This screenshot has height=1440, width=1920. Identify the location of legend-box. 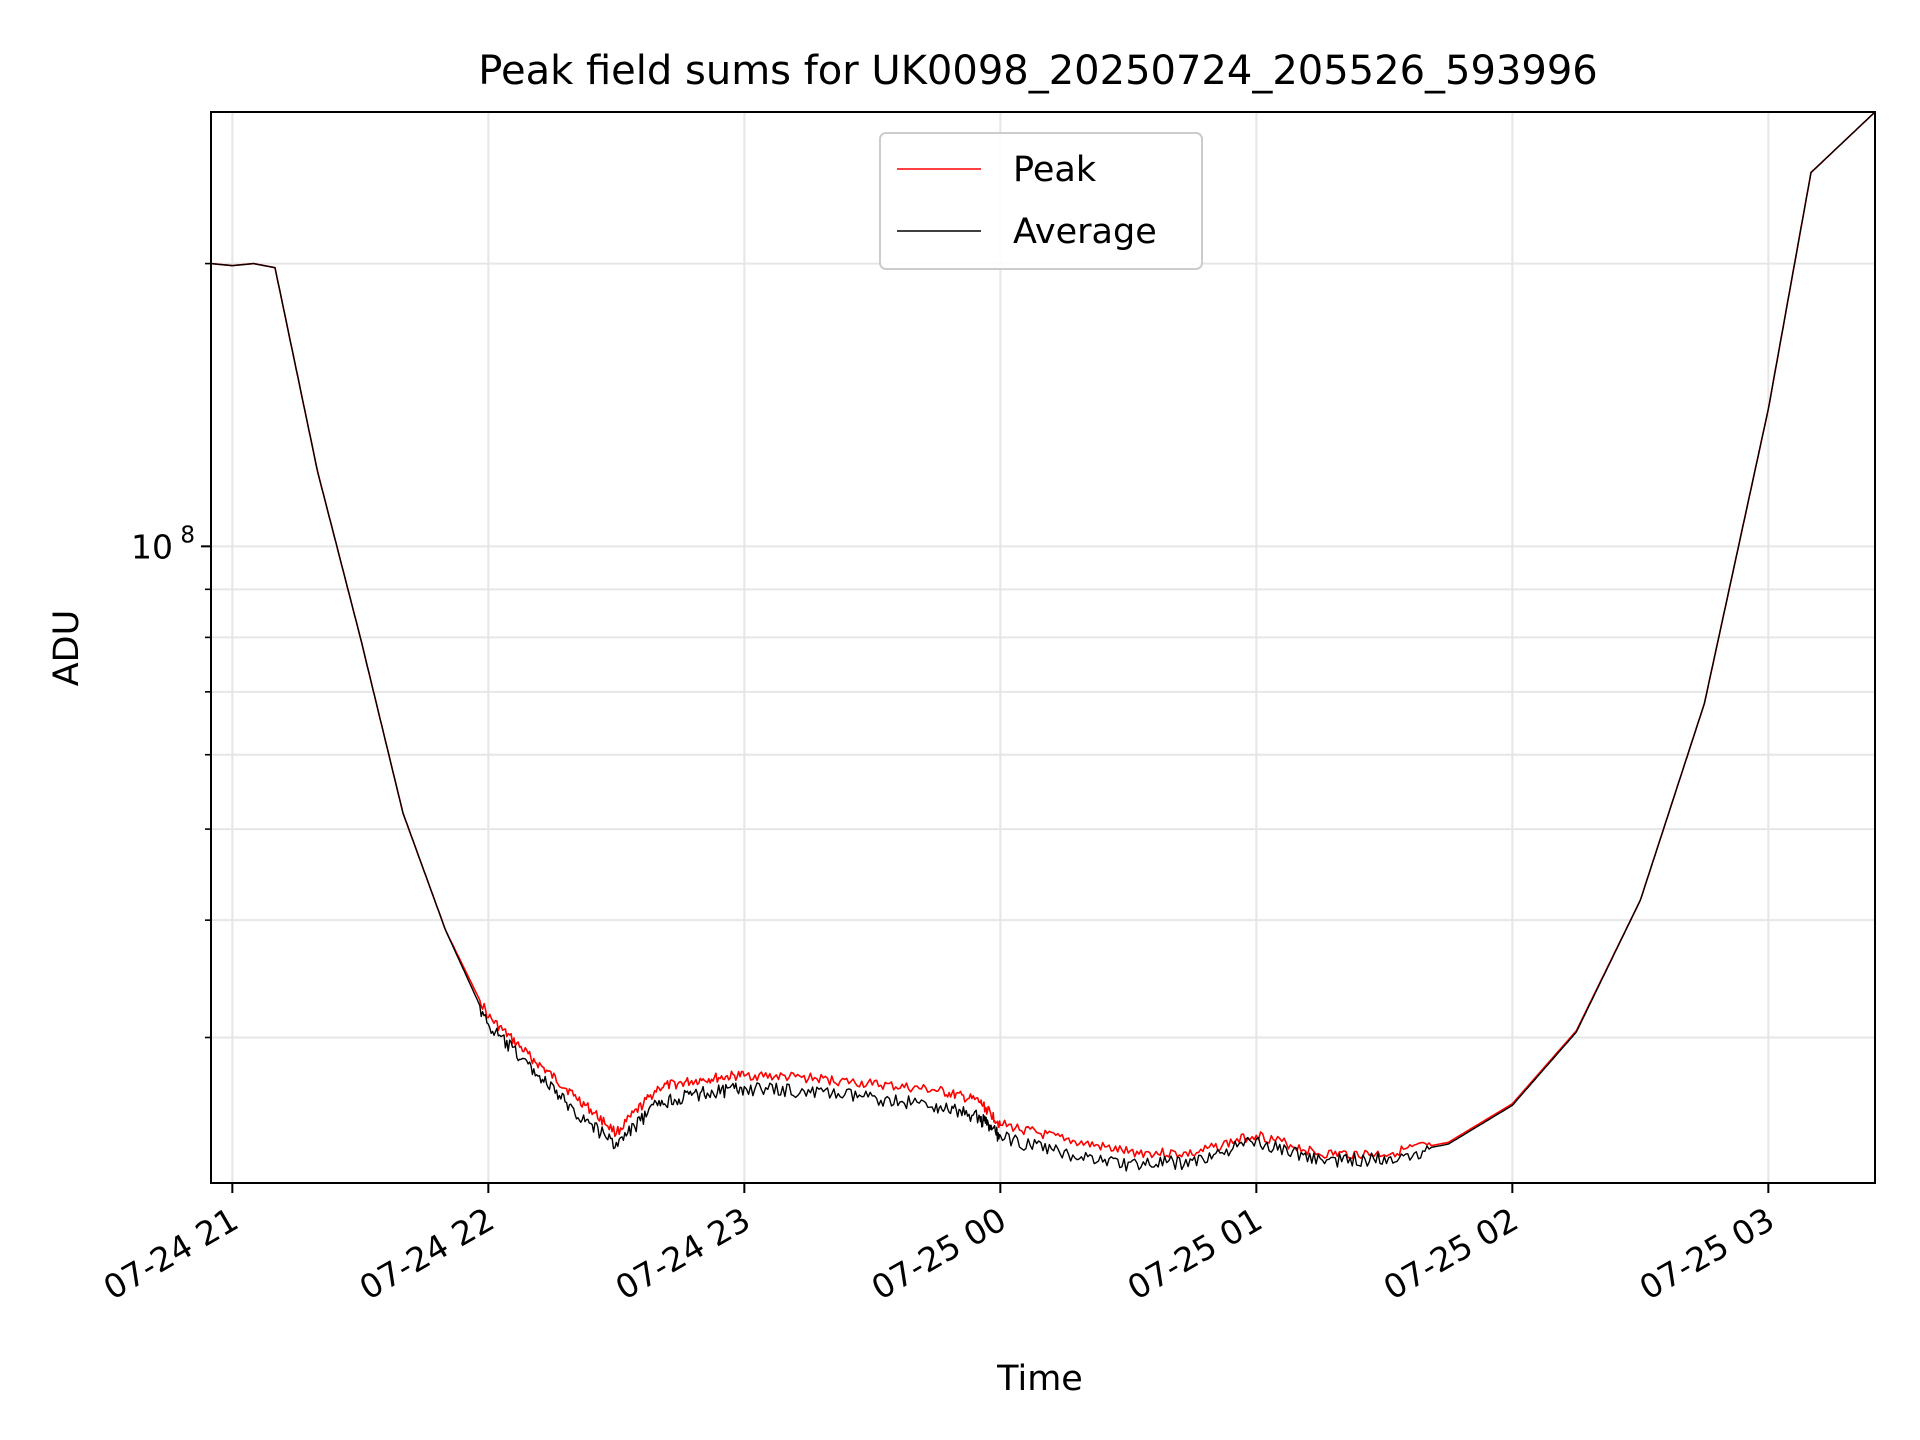
(1041, 201).